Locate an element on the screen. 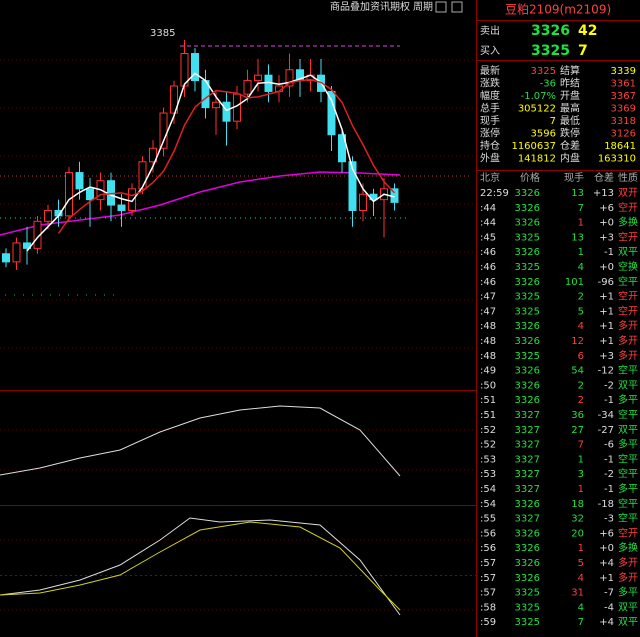 This screenshot has width=640, height=637. tick-cell: +3 is located at coordinates (606, 356).